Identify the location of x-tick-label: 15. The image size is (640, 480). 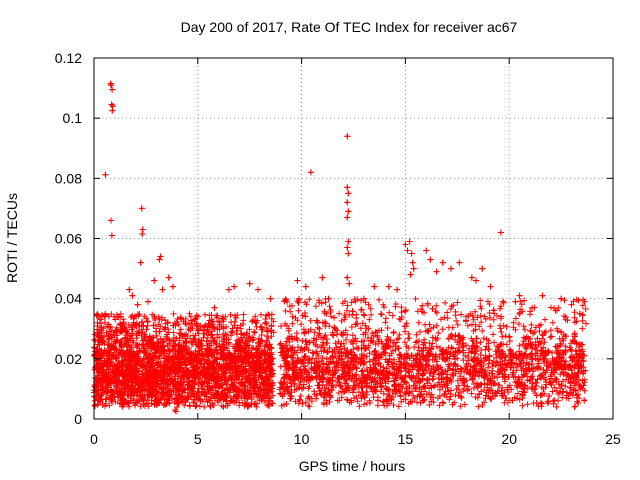
(406, 439).